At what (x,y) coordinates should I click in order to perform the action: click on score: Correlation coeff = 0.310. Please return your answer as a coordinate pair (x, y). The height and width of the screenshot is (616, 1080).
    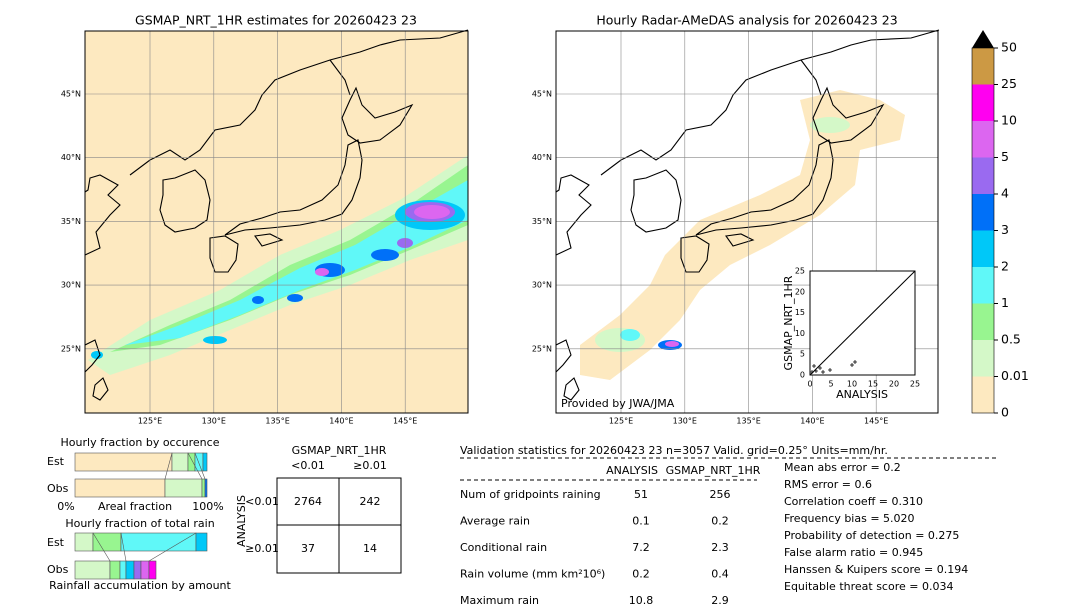
    Looking at the image, I should click on (853, 501).